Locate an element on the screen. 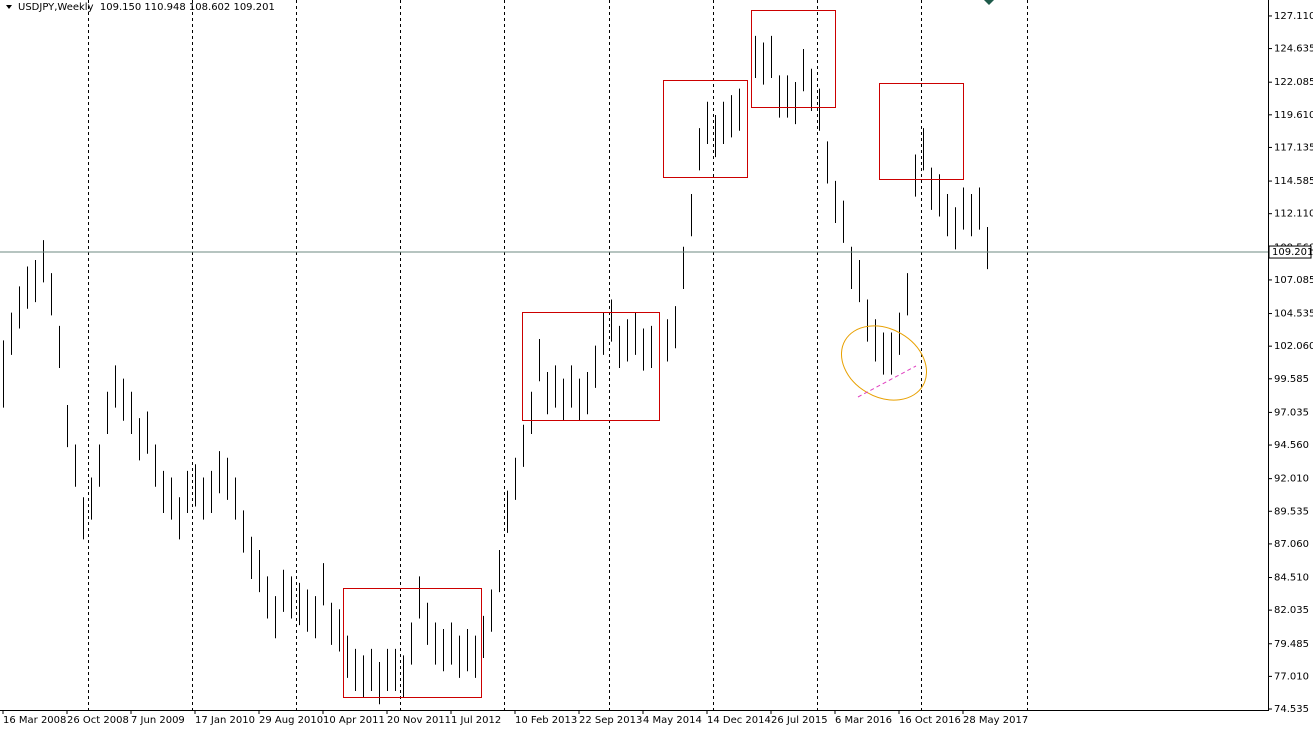  current-price-label: 109.201 is located at coordinates (1292, 252).